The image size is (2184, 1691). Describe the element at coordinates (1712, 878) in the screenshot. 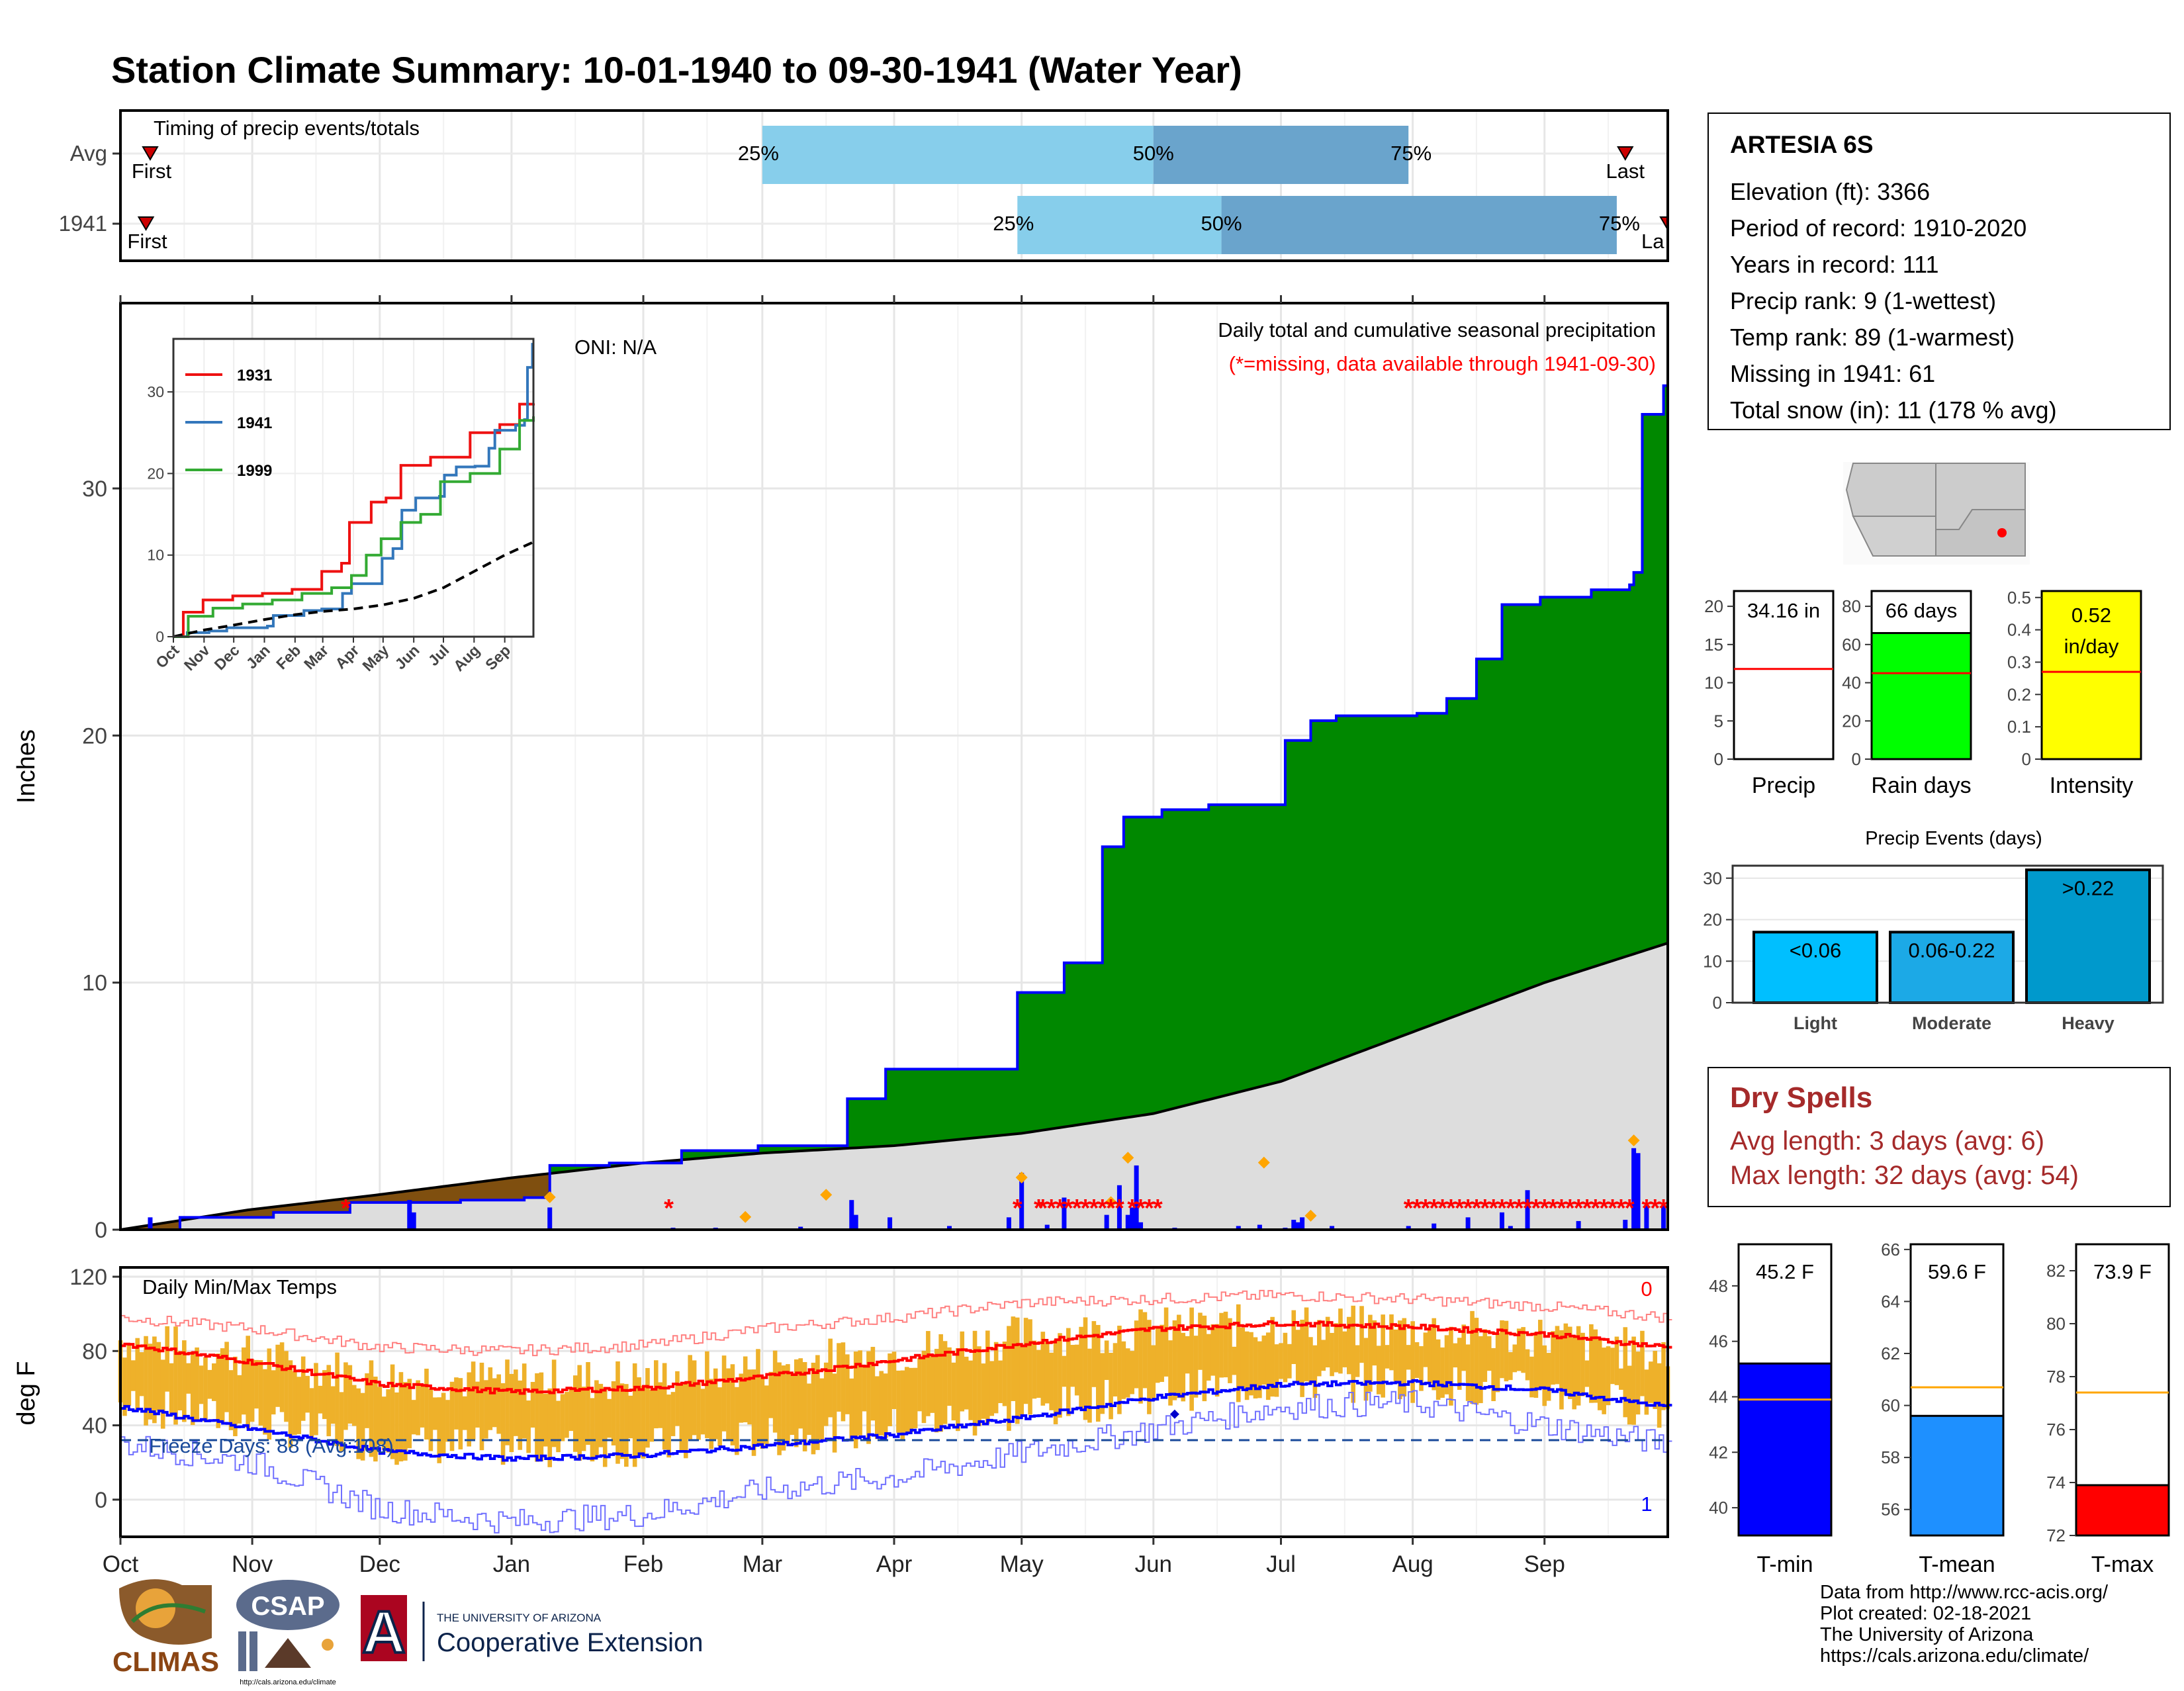

I see `events-y-tick-label: 30` at that location.